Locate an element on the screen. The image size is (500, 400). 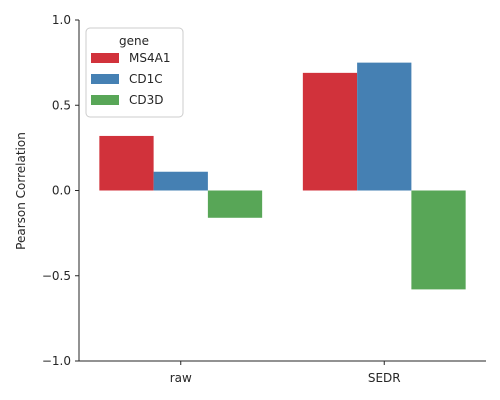
bar-cd1c-sedr is located at coordinates (384, 126).